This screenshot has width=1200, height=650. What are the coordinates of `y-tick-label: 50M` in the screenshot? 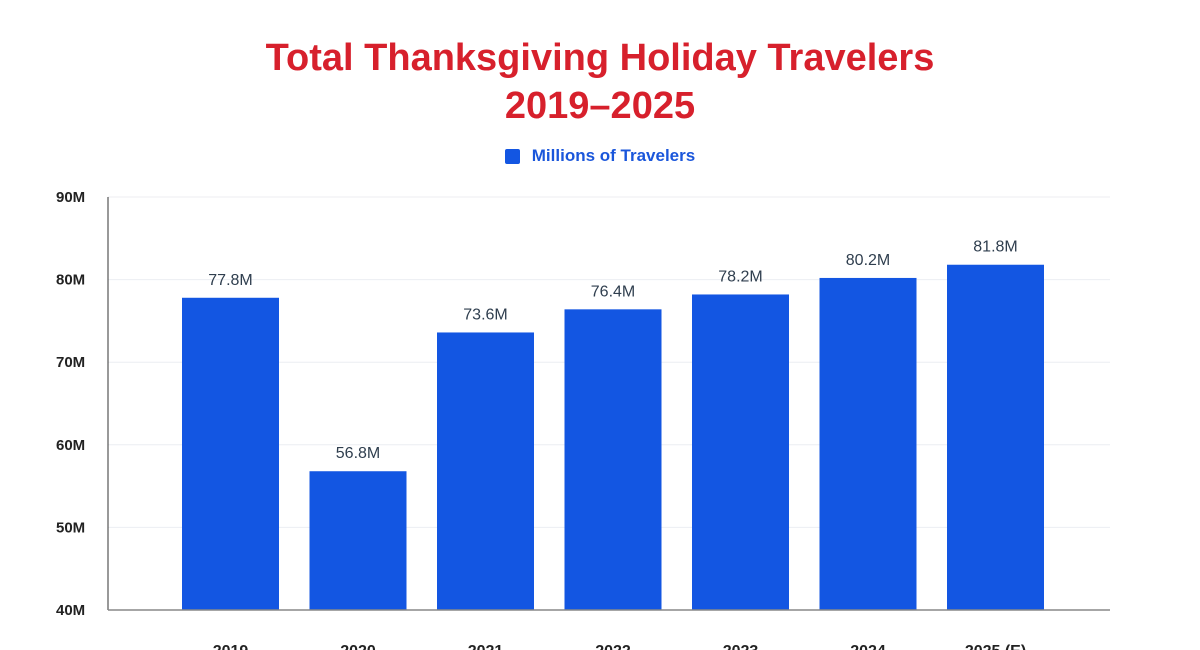 It's located at (70, 527).